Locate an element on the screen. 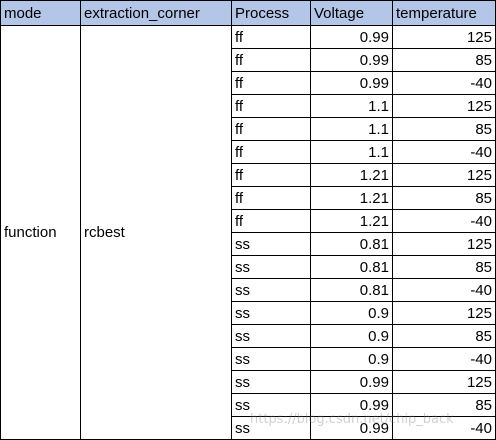 This screenshot has width=496, height=440. table-row: ss 0.9 85 is located at coordinates (248, 336).